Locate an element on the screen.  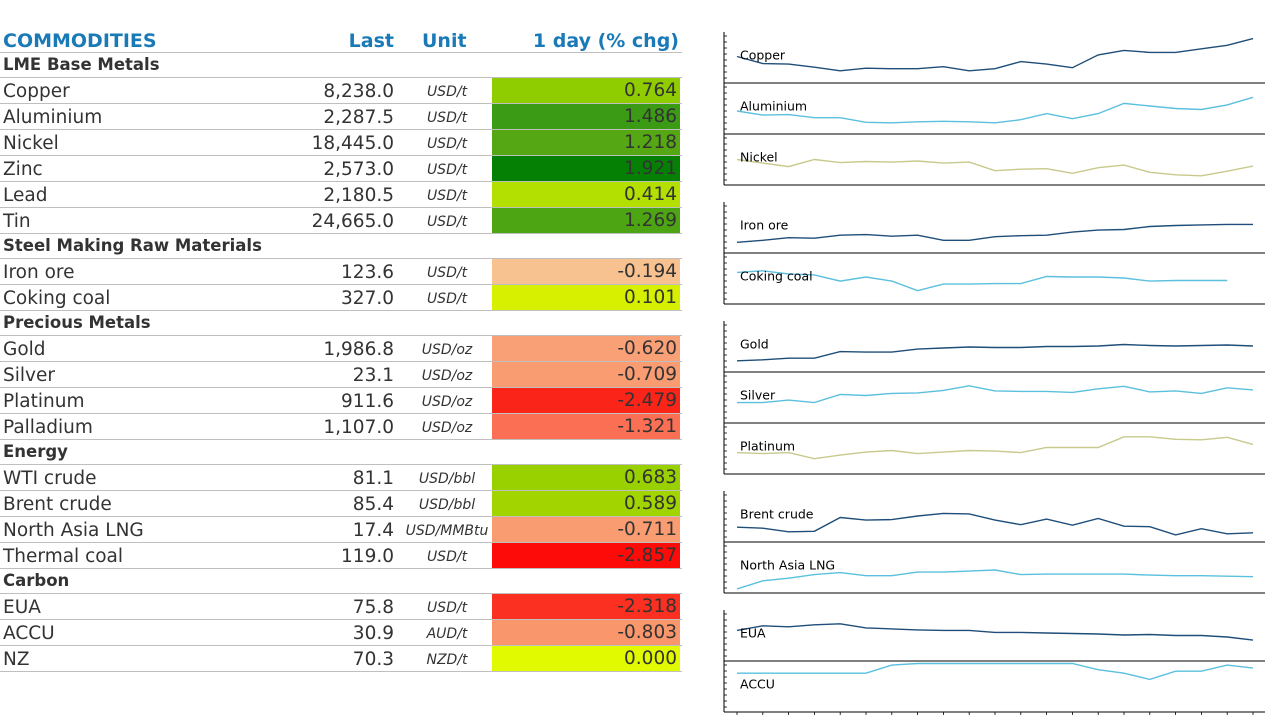
column-header-unit: Unit is located at coordinates (444, 41).